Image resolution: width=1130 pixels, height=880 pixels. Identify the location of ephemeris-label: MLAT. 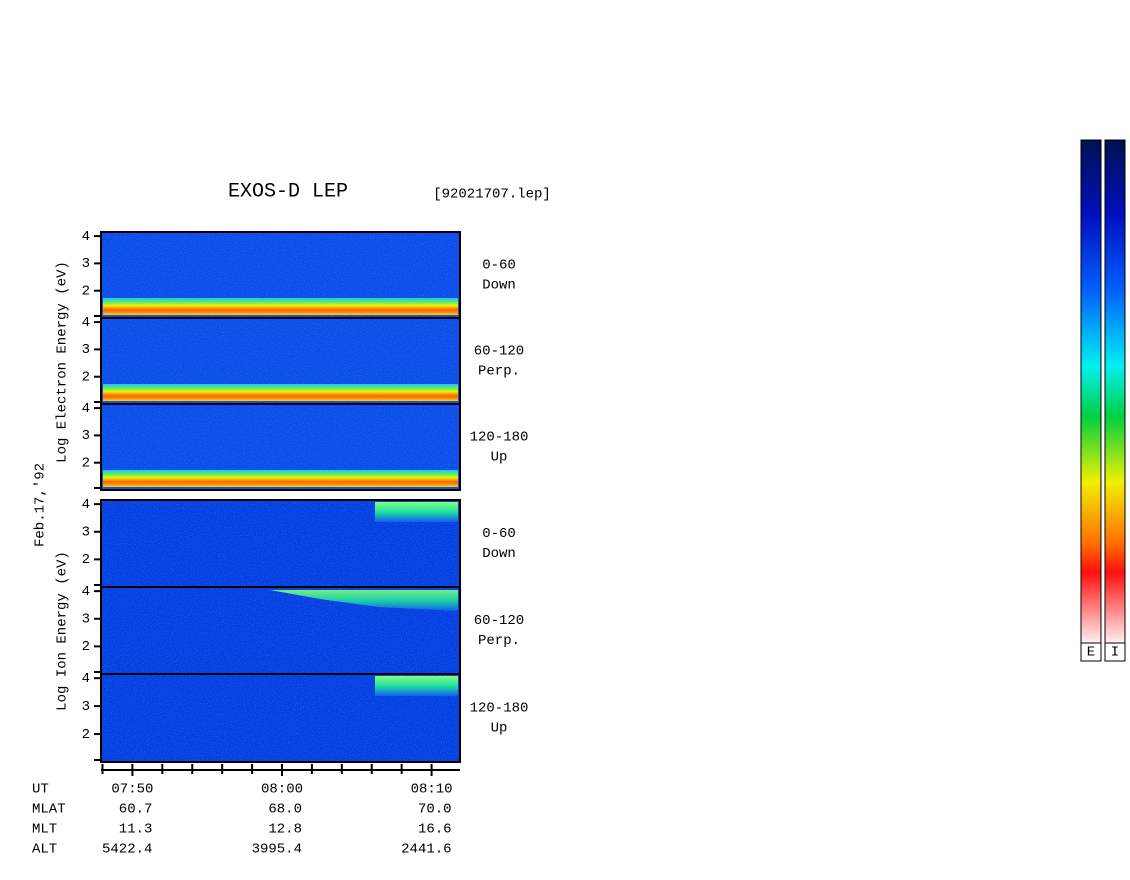
(49, 810).